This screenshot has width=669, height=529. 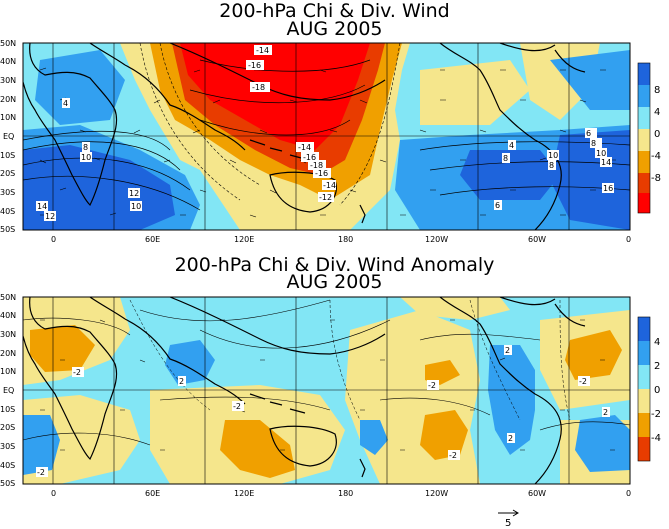 What do you see at coordinates (8, 371) in the screenshot?
I see `svg-text: 10N` at bounding box center [8, 371].